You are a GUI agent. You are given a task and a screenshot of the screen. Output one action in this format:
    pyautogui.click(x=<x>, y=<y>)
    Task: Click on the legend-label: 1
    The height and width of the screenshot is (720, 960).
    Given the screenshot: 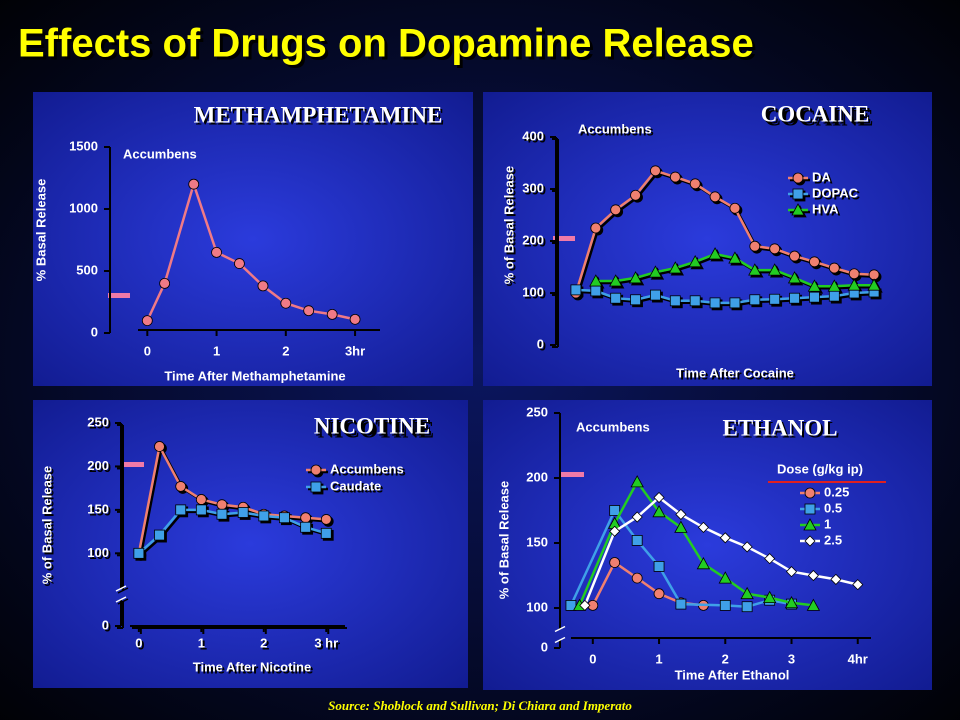 What is the action you would take?
    pyautogui.click(x=827, y=523)
    